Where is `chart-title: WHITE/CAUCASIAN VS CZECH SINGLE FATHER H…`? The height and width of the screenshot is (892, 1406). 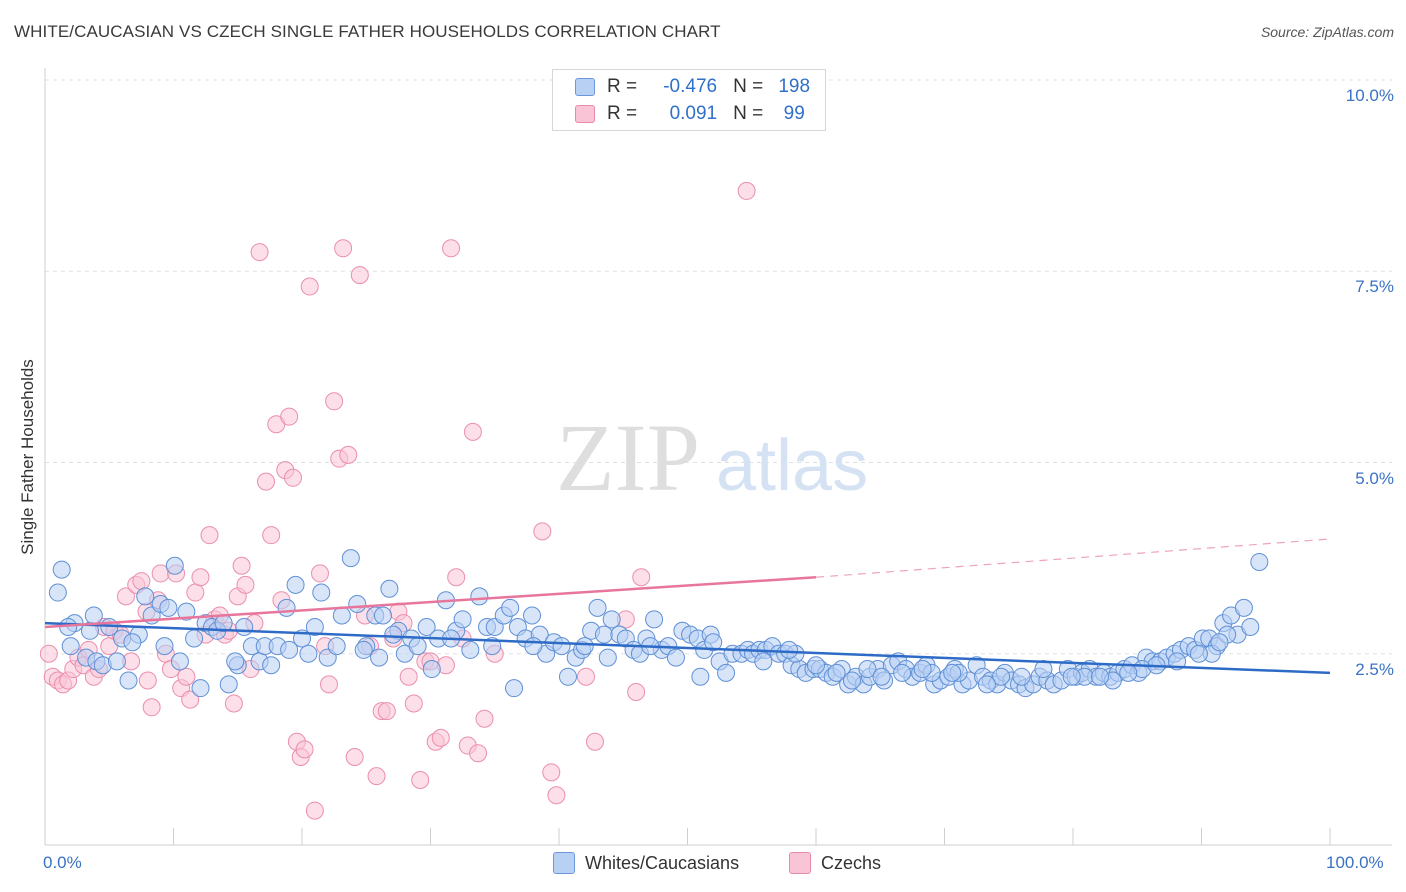
chart-title: WHITE/CAUCASIAN VS CZECH SINGLE FATHER H… is located at coordinates (367, 31).